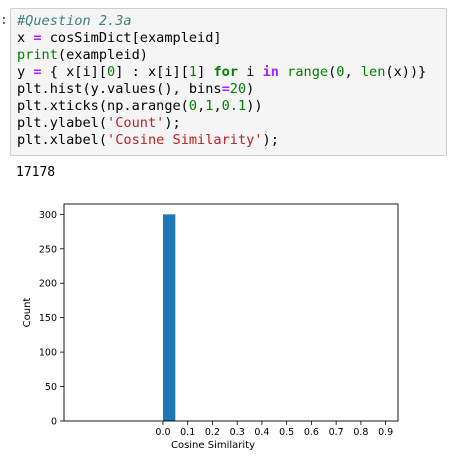  I want to click on y-tick-label: 300, so click(48, 215).